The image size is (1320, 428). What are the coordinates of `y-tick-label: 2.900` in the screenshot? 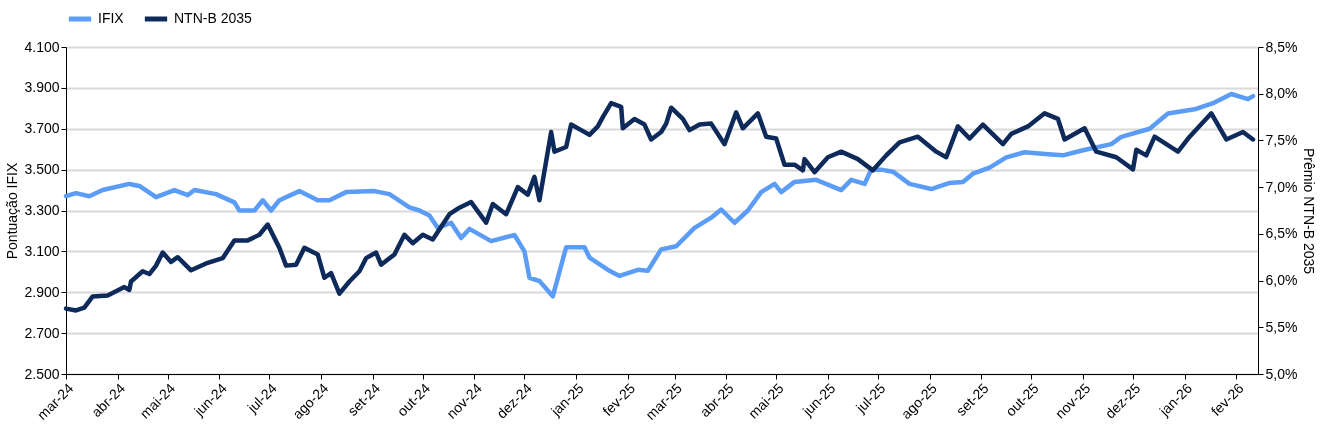 It's located at (42, 291).